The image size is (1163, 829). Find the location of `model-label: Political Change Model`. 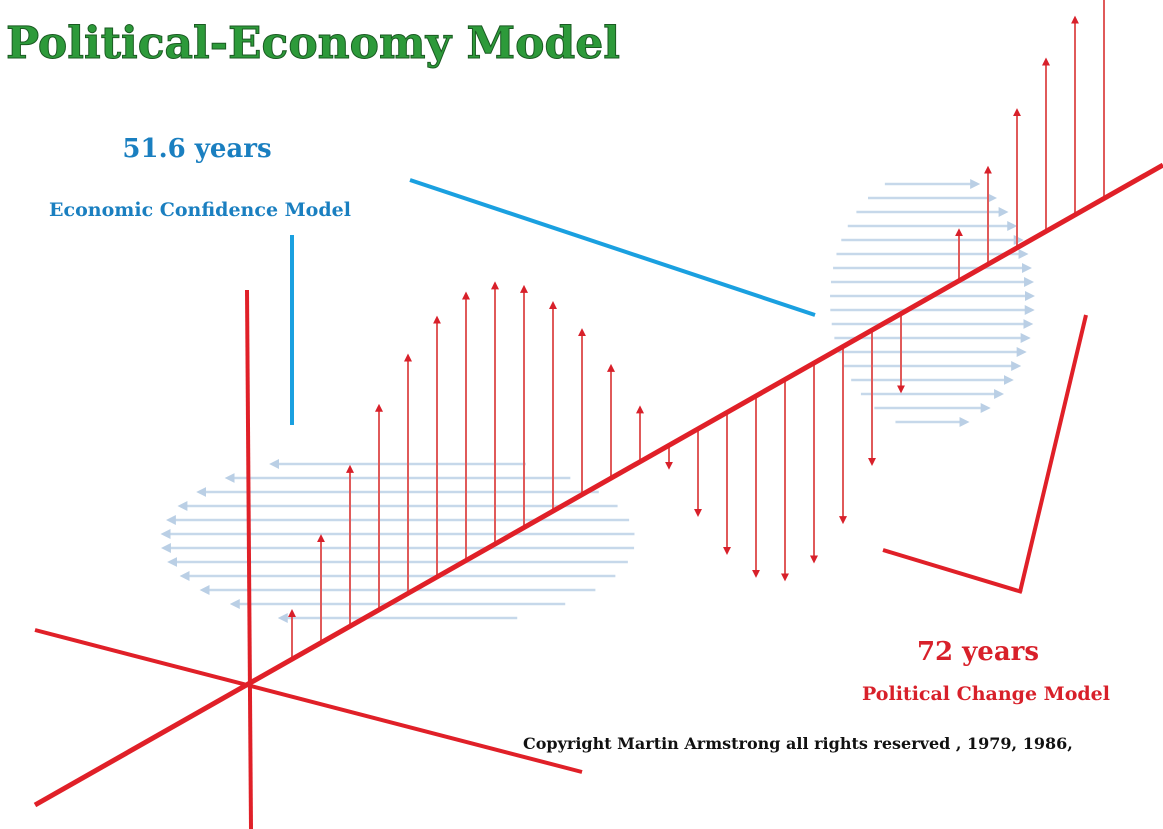

model-label: Political Change Model is located at coordinates (986, 694).